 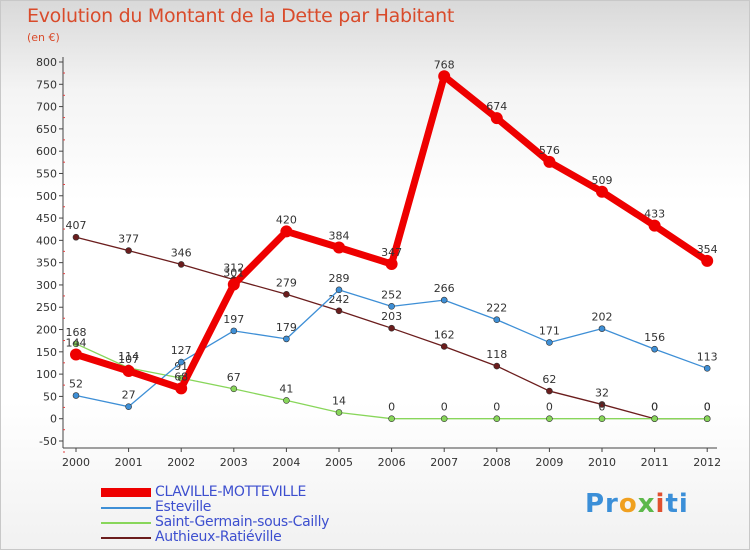 What do you see at coordinates (76, 342) in the screenshot?
I see `data-label: 144` at bounding box center [76, 342].